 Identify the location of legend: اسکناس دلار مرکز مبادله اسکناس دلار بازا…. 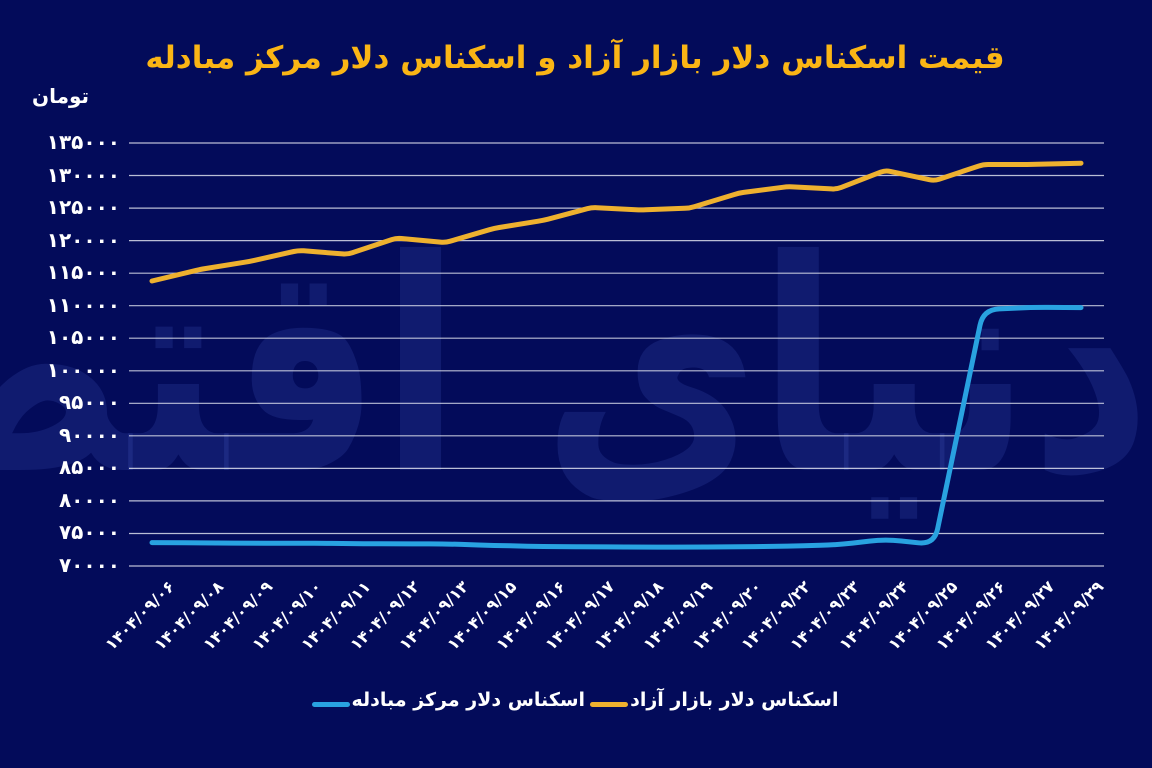
(576, 700).